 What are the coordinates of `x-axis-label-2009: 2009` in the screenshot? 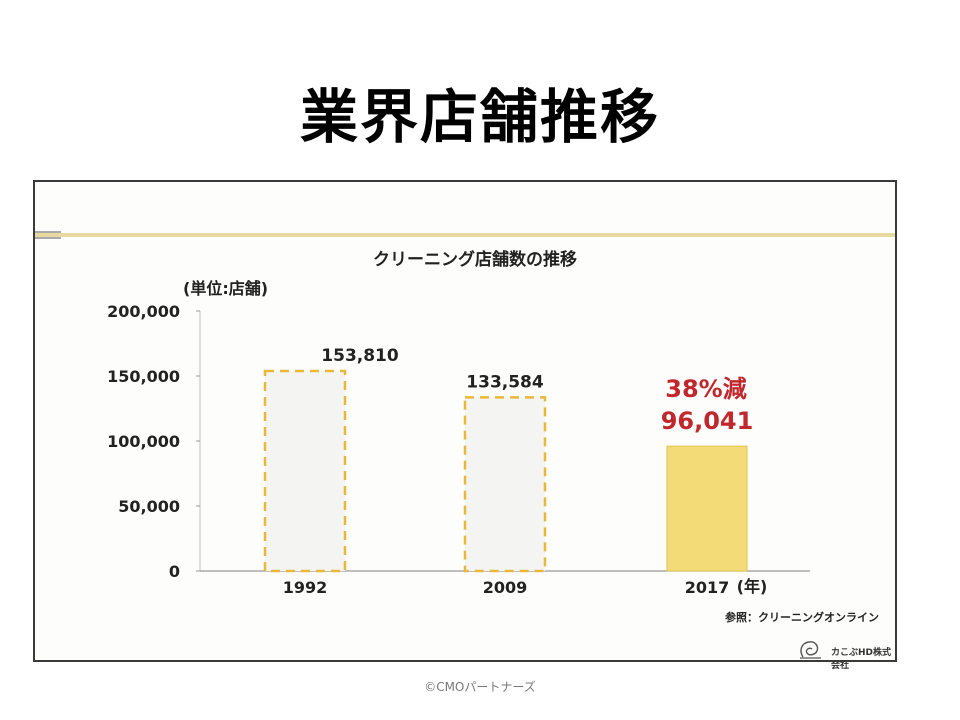 It's located at (505, 587).